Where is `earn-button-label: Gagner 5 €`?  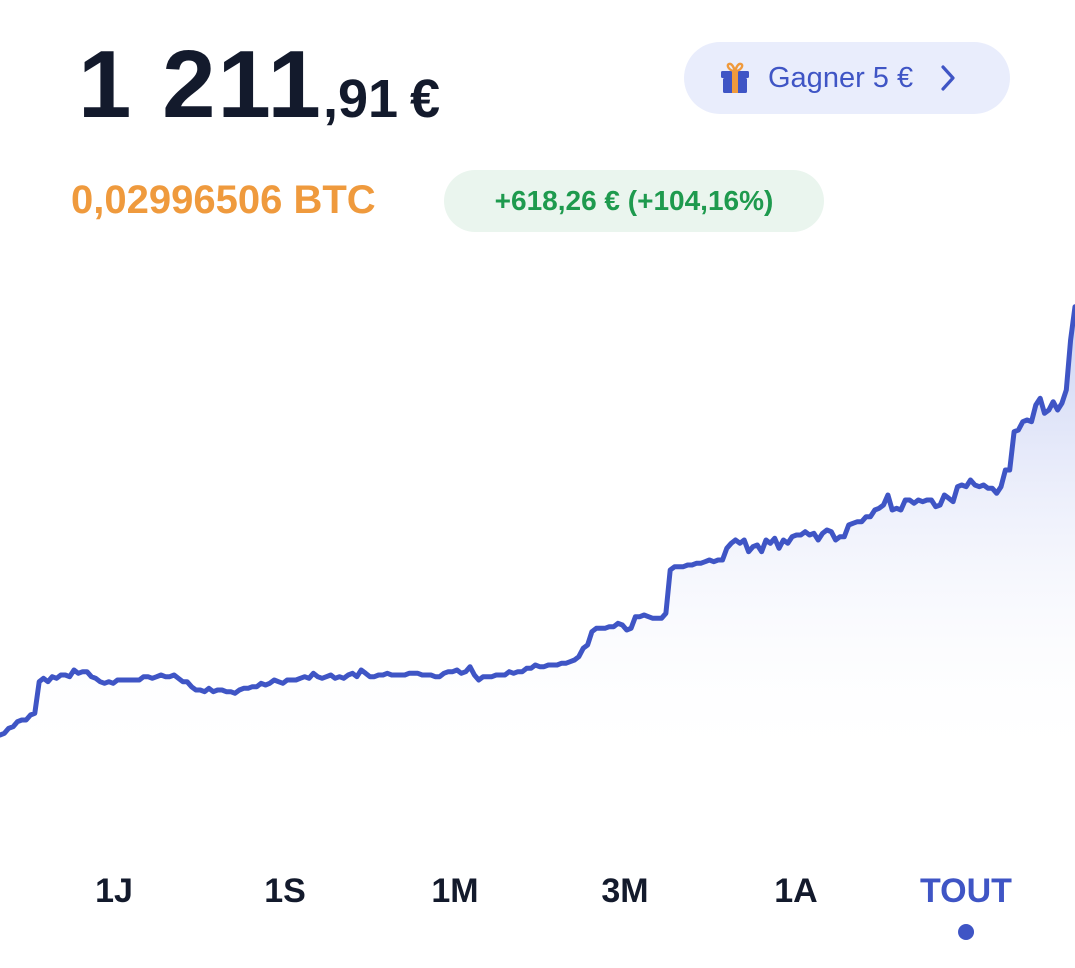 earn-button-label: Gagner 5 € is located at coordinates (841, 77).